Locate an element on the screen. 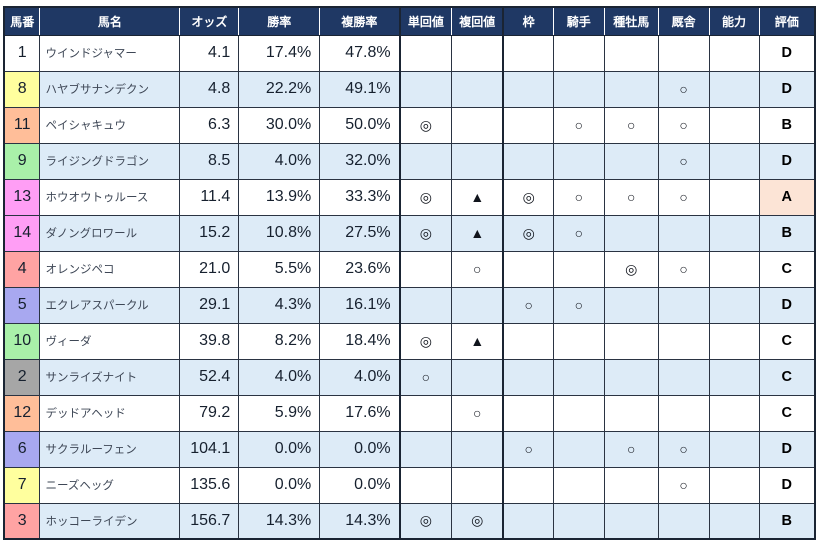 The width and height of the screenshot is (816, 552). place-rate-cell: 16.1% is located at coordinates (360, 305).